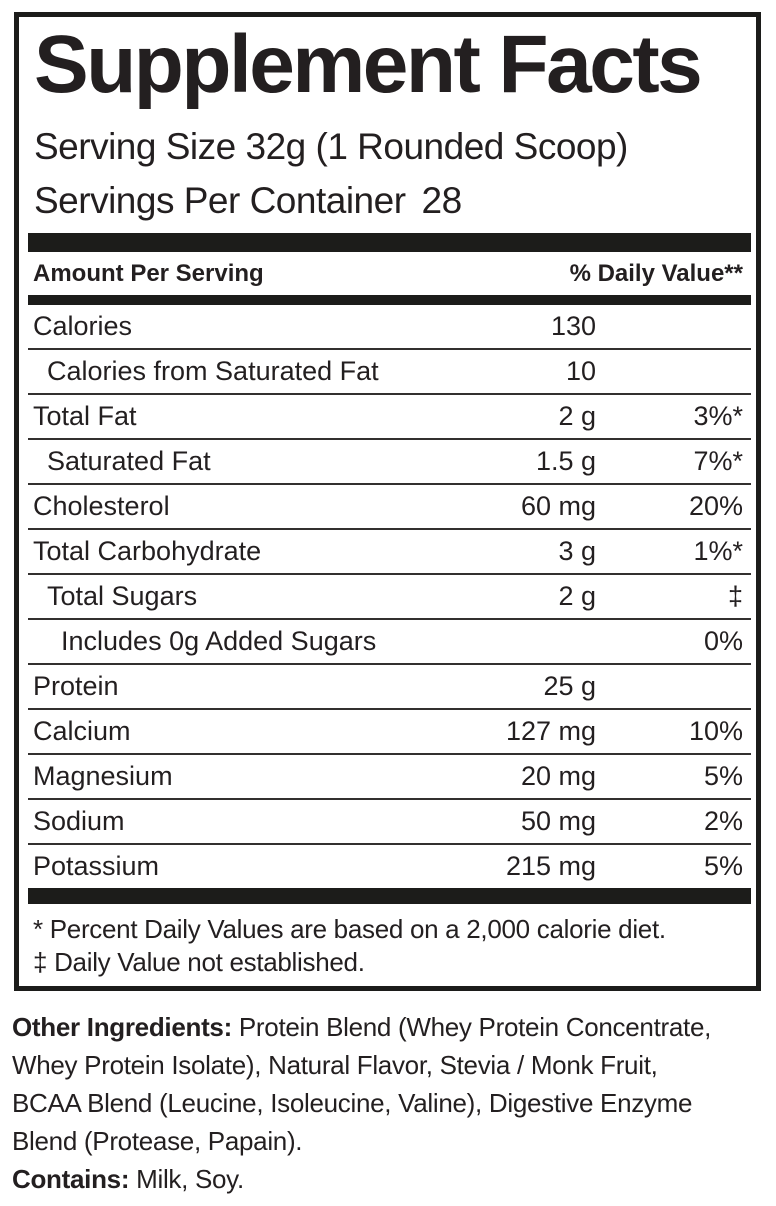 This screenshot has height=1206, width=776. Describe the element at coordinates (558, 776) in the screenshot. I see `nutrient-amount: 20 mg` at that location.